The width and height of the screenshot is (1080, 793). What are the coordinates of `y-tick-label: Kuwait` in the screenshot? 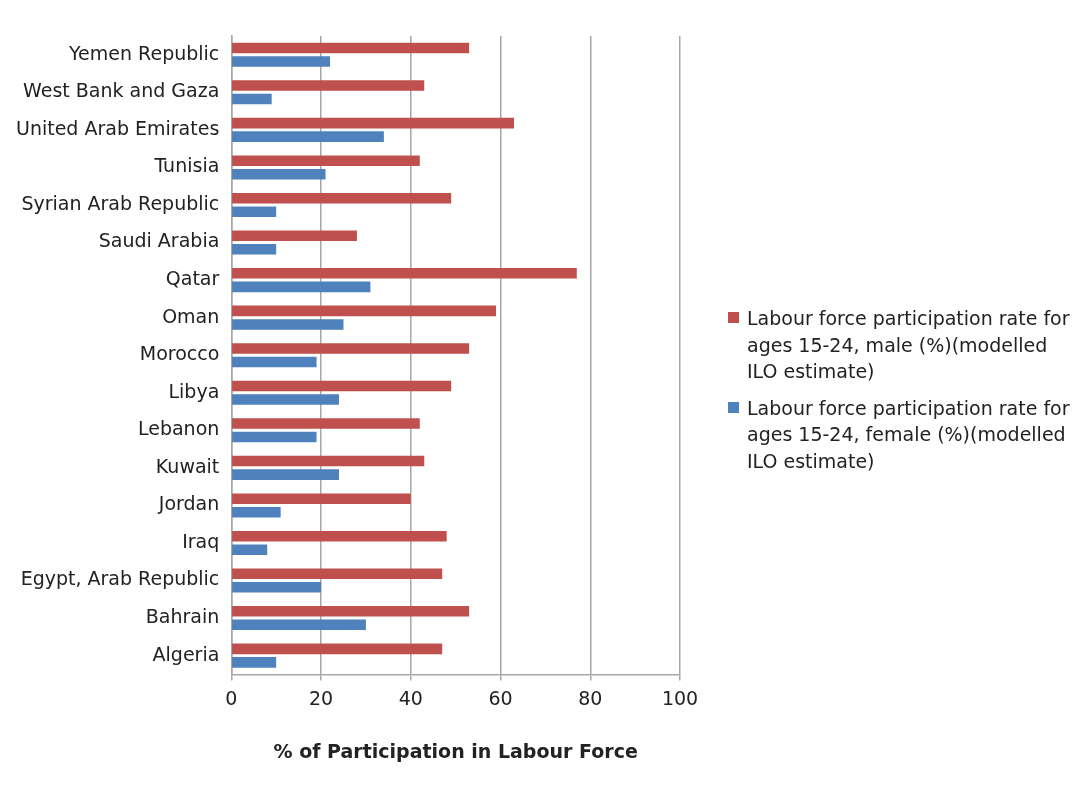 It's located at (187, 465).